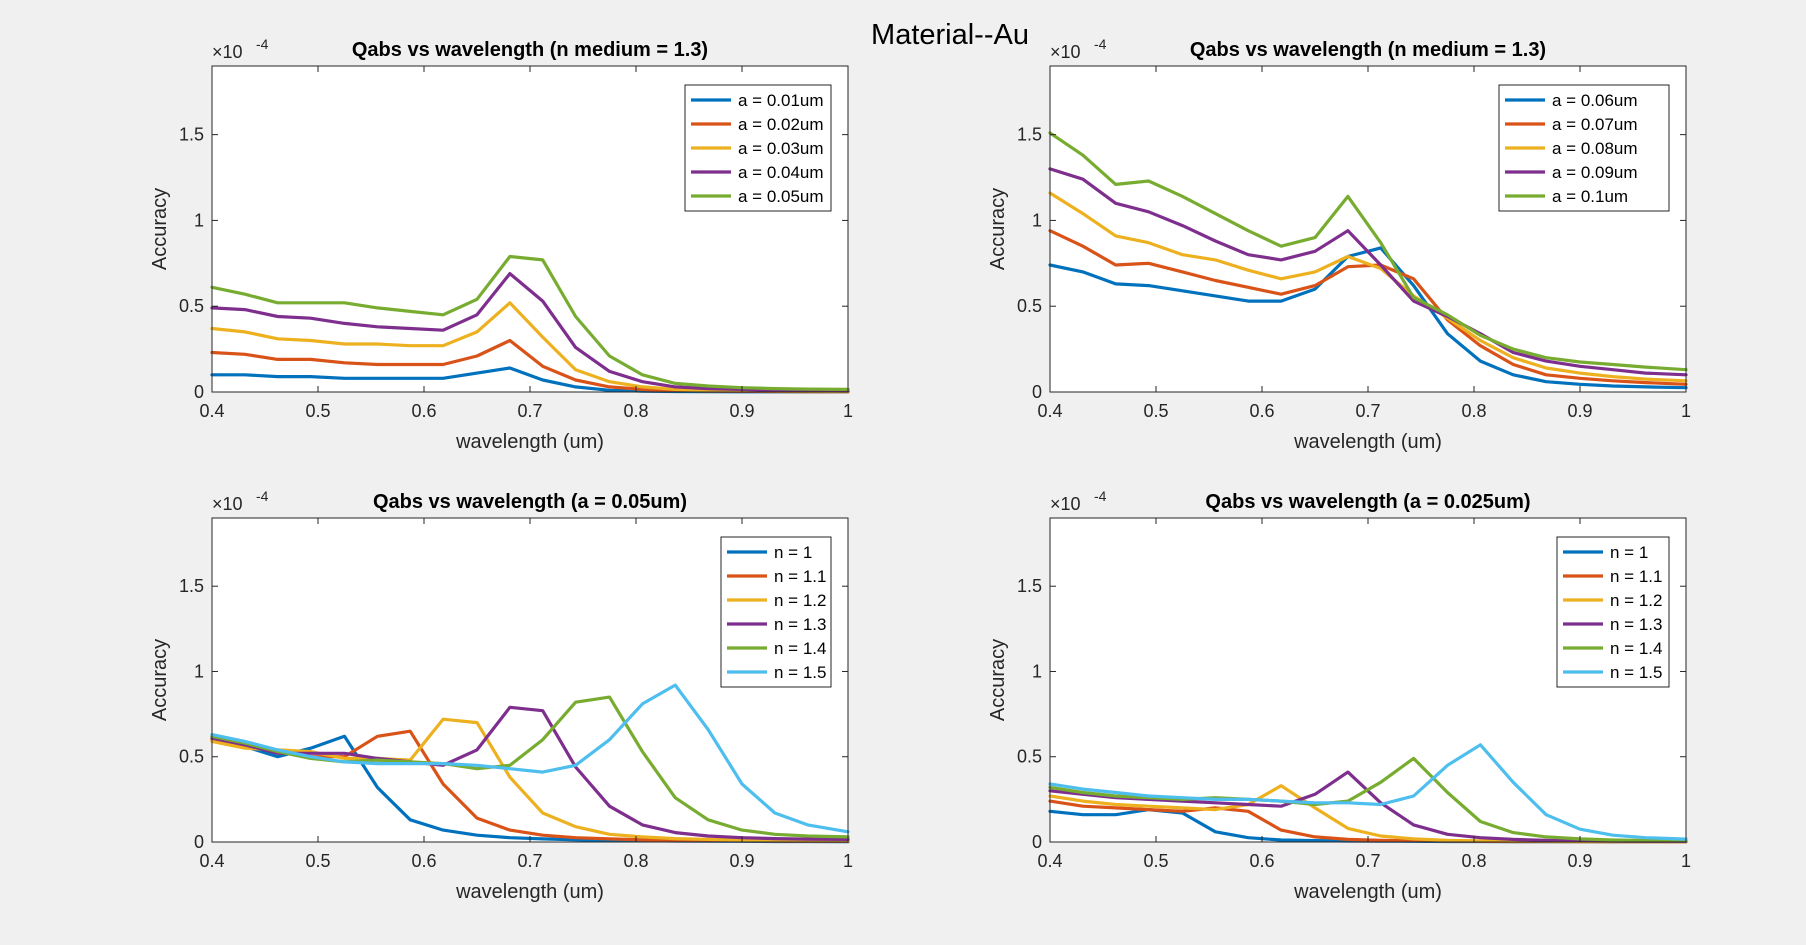 The image size is (1806, 945). What do you see at coordinates (1368, 50) in the screenshot?
I see `axes-title: Qabs vs wavelength (n medium = 1.3)` at bounding box center [1368, 50].